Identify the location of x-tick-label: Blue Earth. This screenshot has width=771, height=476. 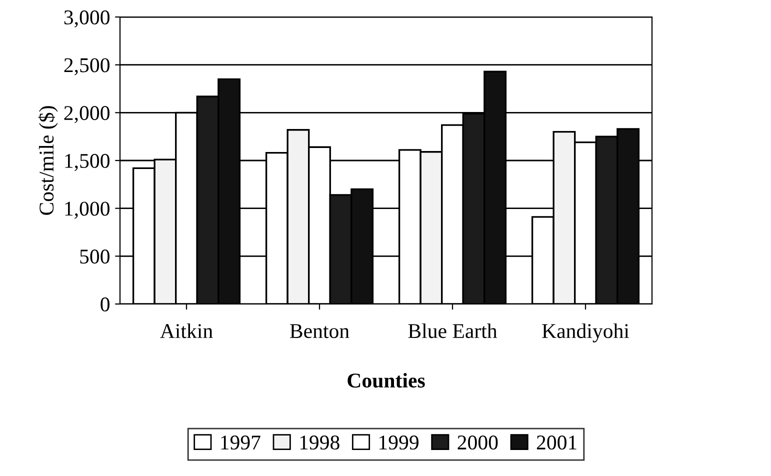
(453, 330).